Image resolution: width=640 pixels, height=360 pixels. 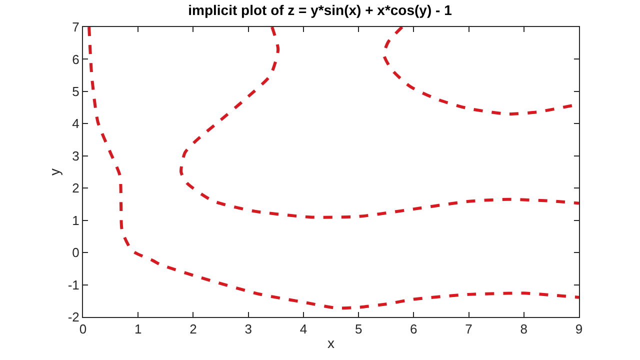 What do you see at coordinates (193, 329) in the screenshot?
I see `x-tick-label: 2` at bounding box center [193, 329].